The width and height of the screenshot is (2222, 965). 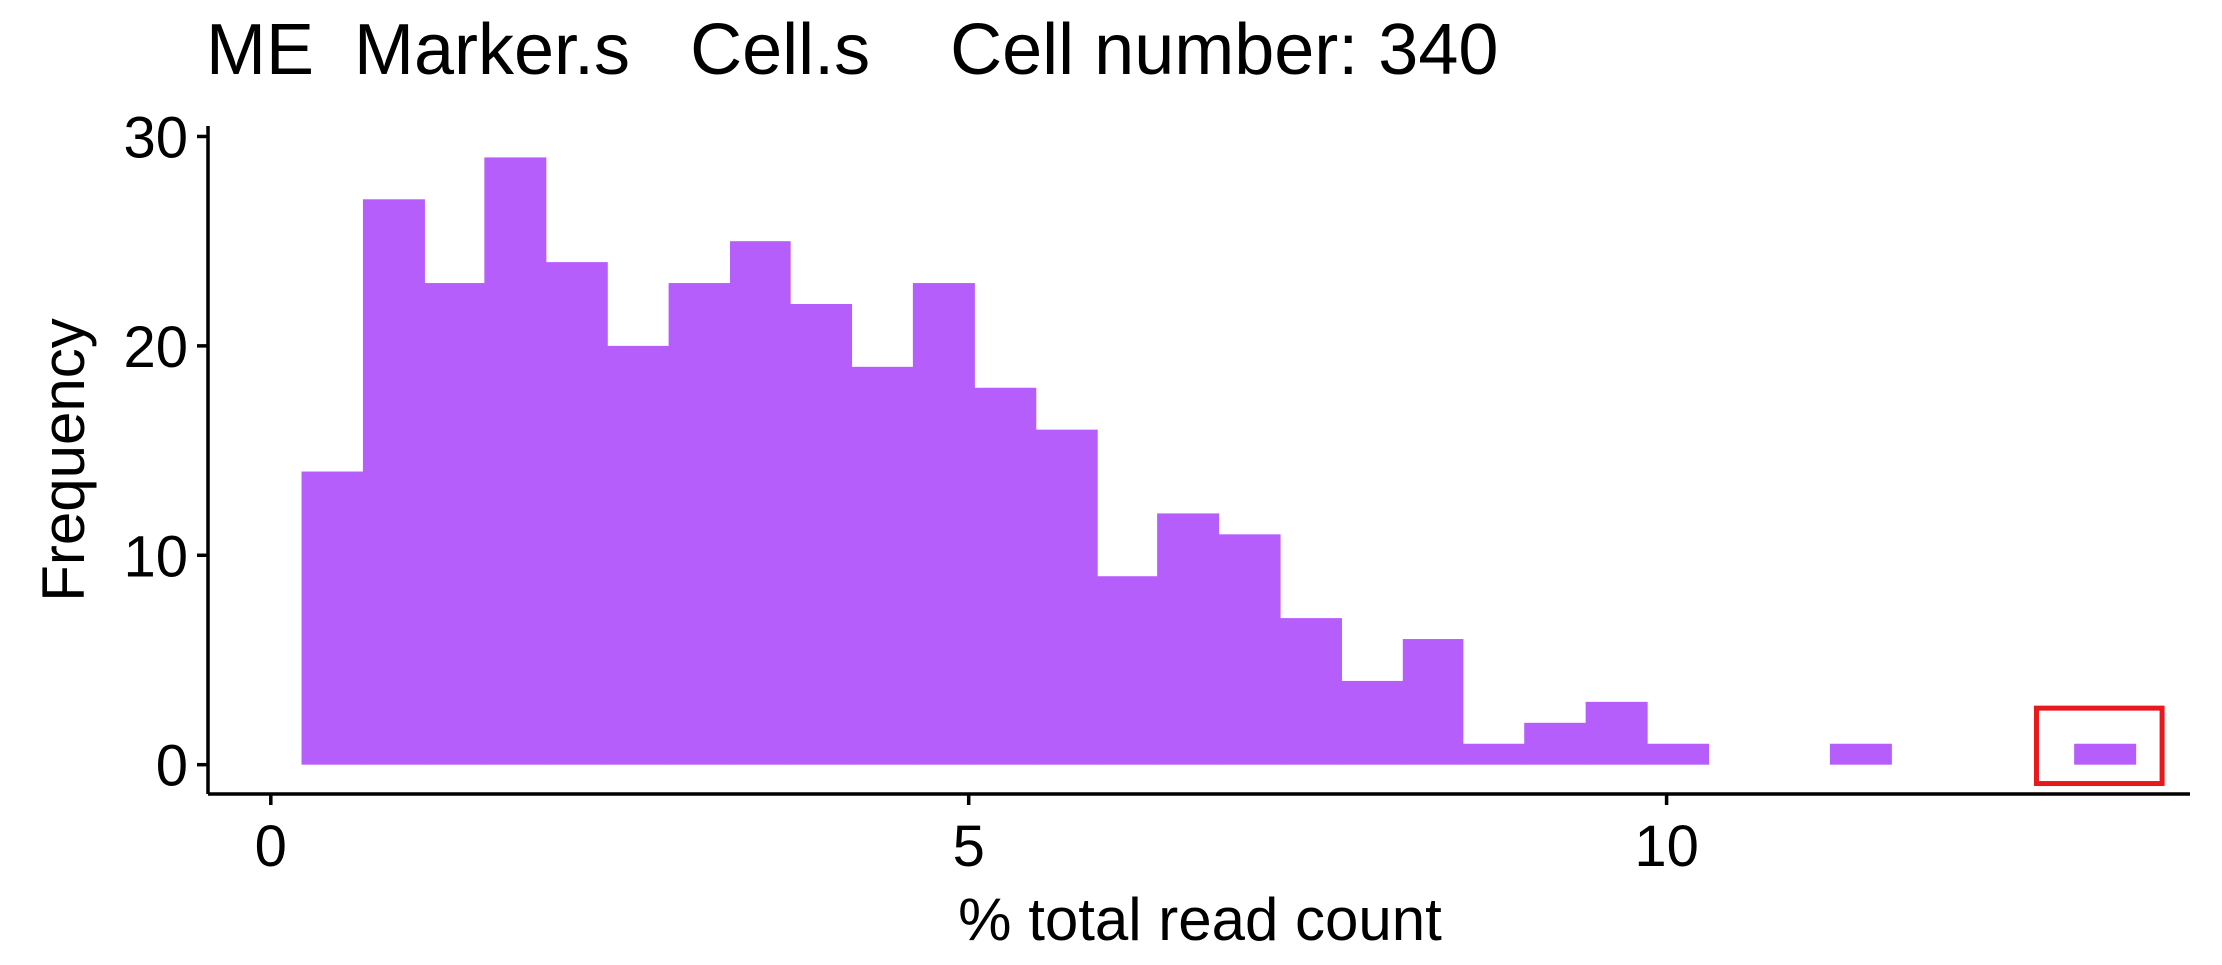 I want to click on x-tick-label: 10, so click(x=1666, y=846).